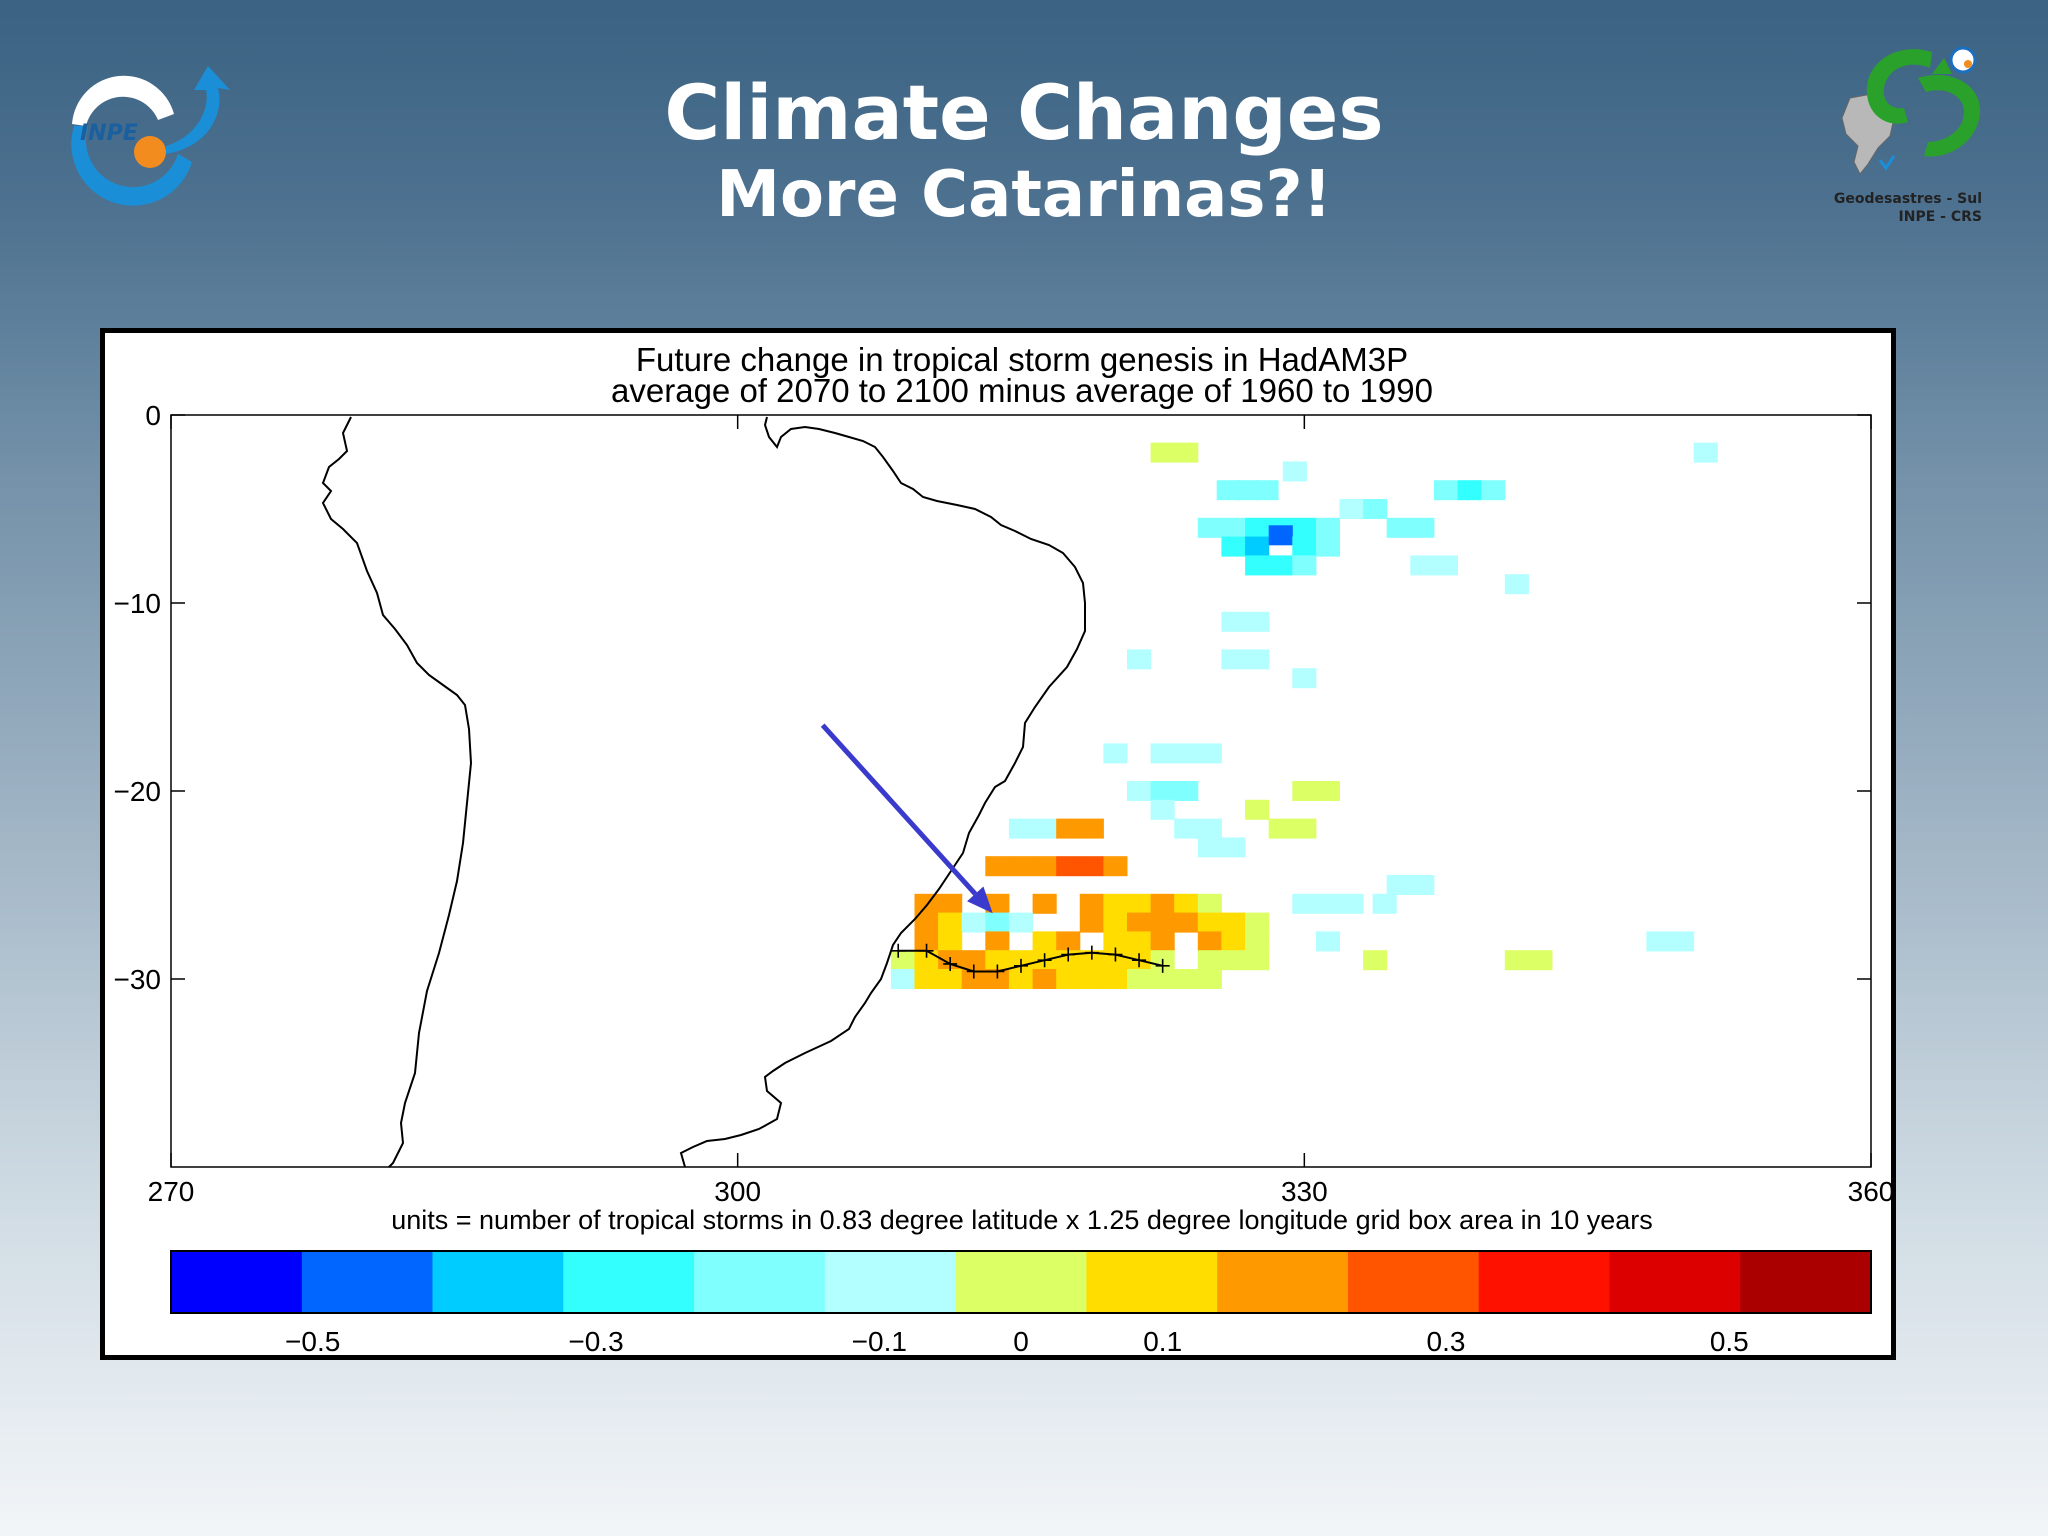 This screenshot has height=1536, width=2048. I want to click on y-tick-label: −20, so click(138, 791).